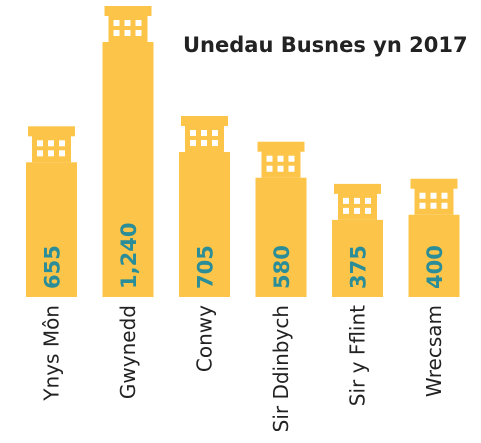 The image size is (481, 443). Describe the element at coordinates (281, 368) in the screenshot. I see `x-tick-label: Sir Ddinbych` at that location.